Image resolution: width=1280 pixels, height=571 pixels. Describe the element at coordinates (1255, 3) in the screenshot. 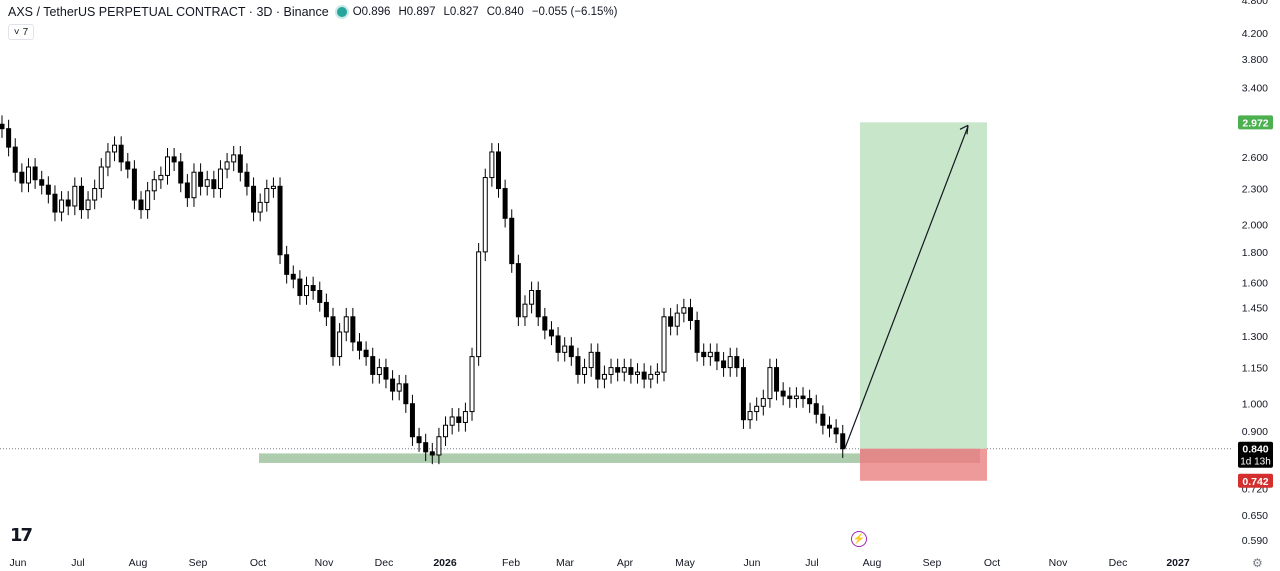

I see `y-tick-label: 4.800` at that location.